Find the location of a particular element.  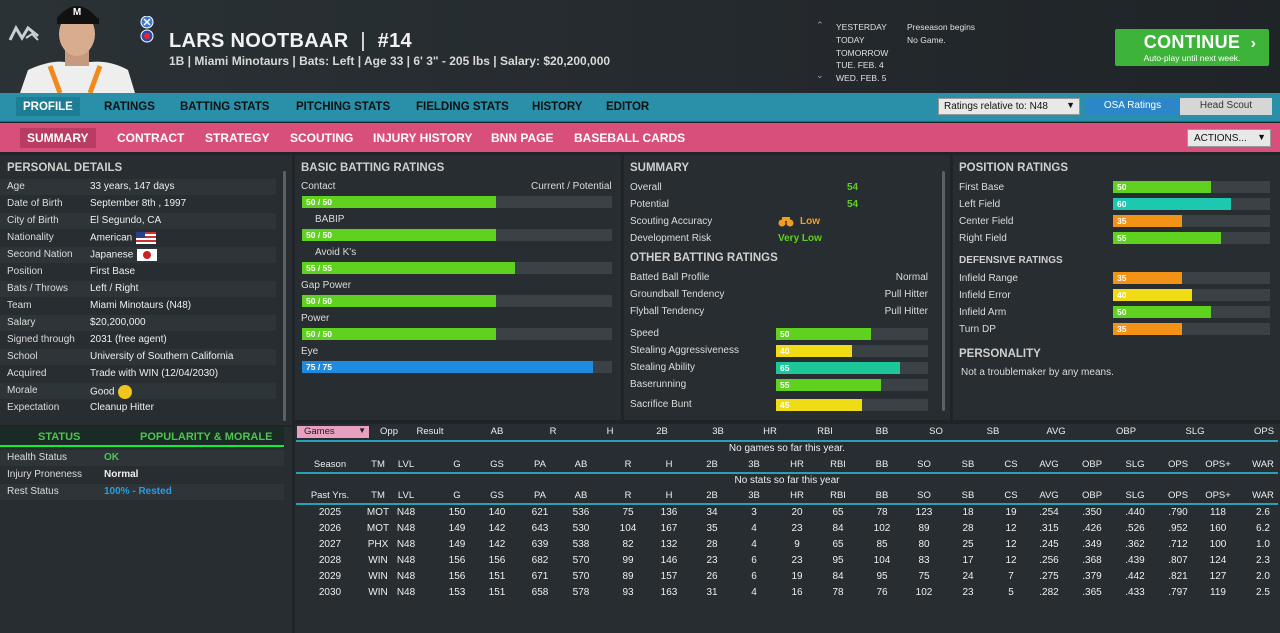

day-yesterday: YESTERDAY is located at coordinates (861, 27).